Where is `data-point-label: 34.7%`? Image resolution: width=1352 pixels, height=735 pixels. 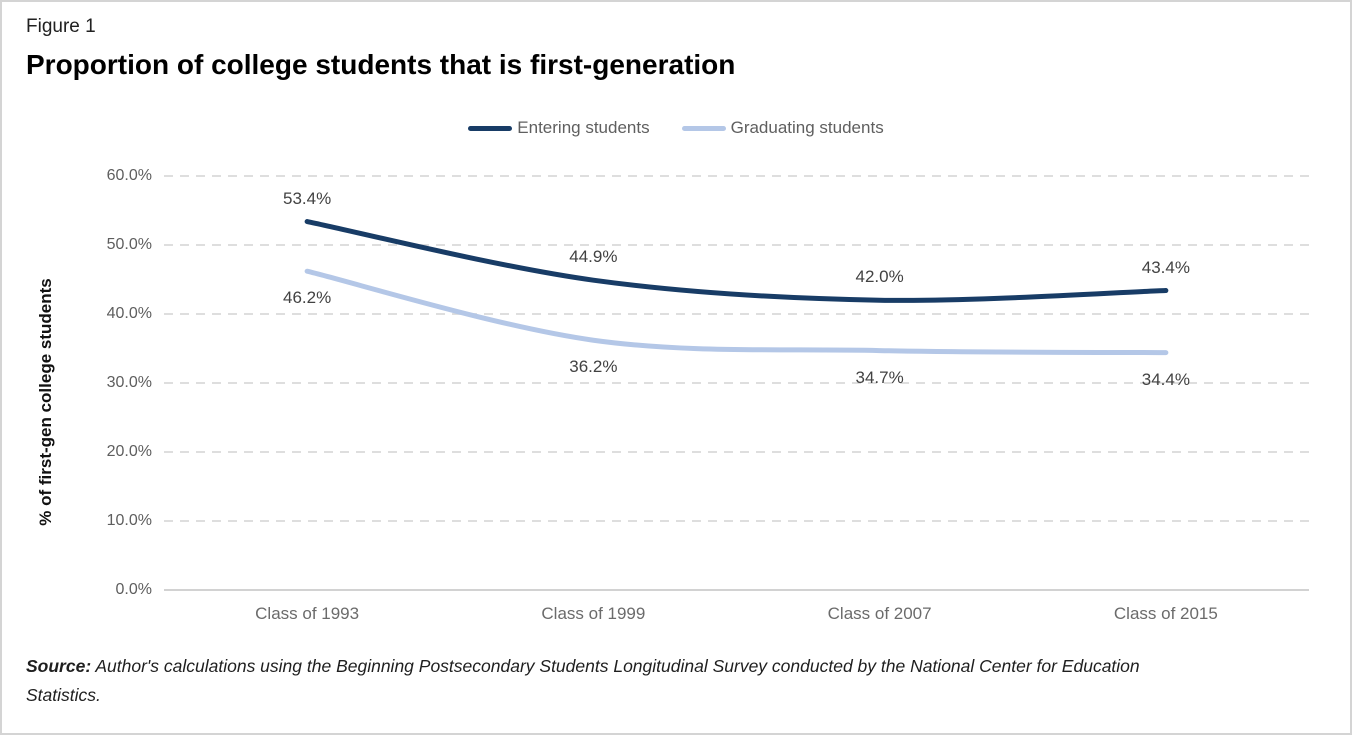
data-point-label: 34.7% is located at coordinates (879, 377).